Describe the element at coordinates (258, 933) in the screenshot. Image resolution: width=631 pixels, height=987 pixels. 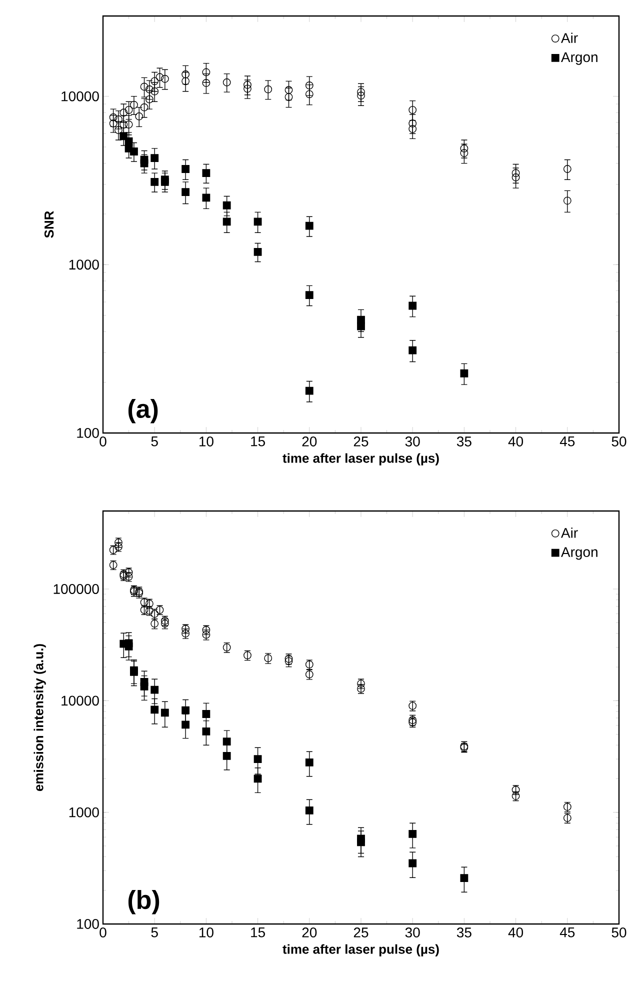
I see `x-tick-label: 15` at that location.